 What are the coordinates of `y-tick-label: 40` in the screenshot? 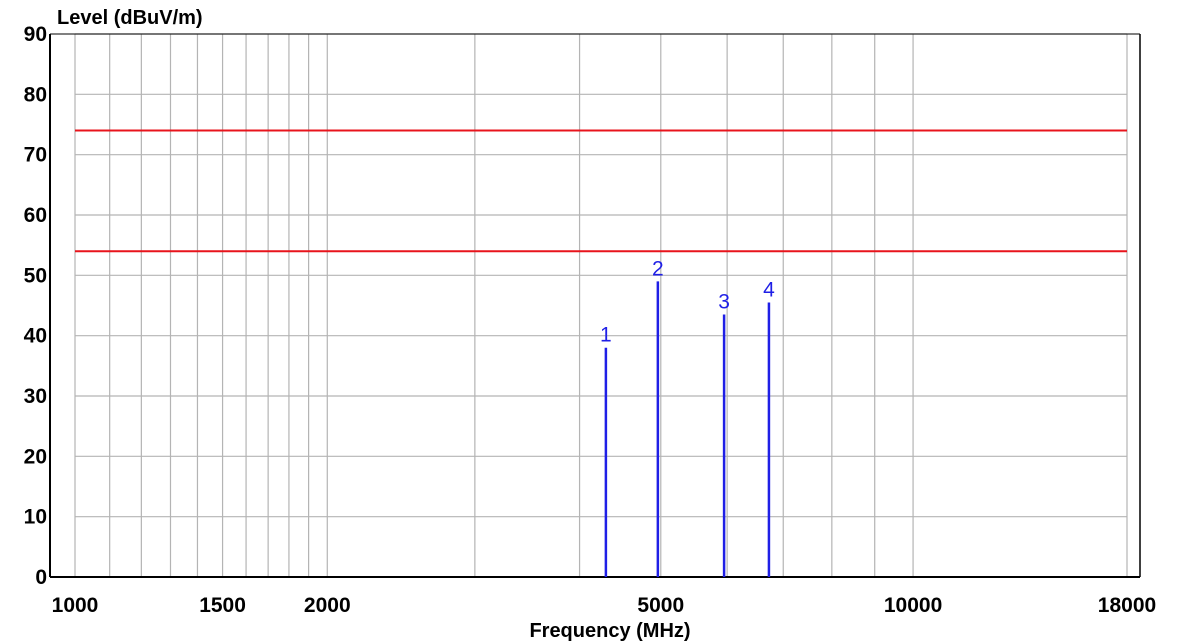 It's located at (35, 336).